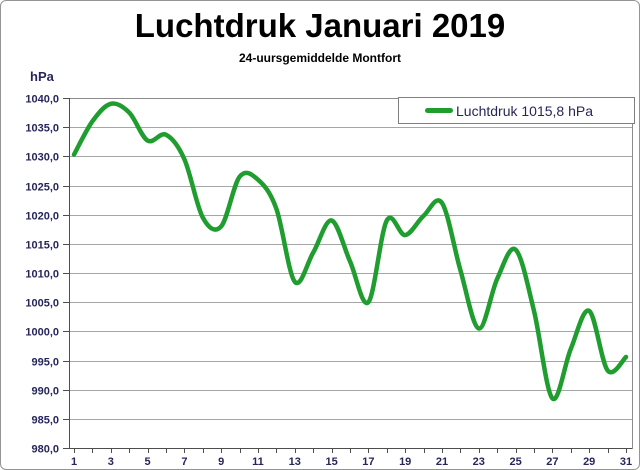 The height and width of the screenshot is (470, 640). I want to click on x-axis-label: 19, so click(405, 462).